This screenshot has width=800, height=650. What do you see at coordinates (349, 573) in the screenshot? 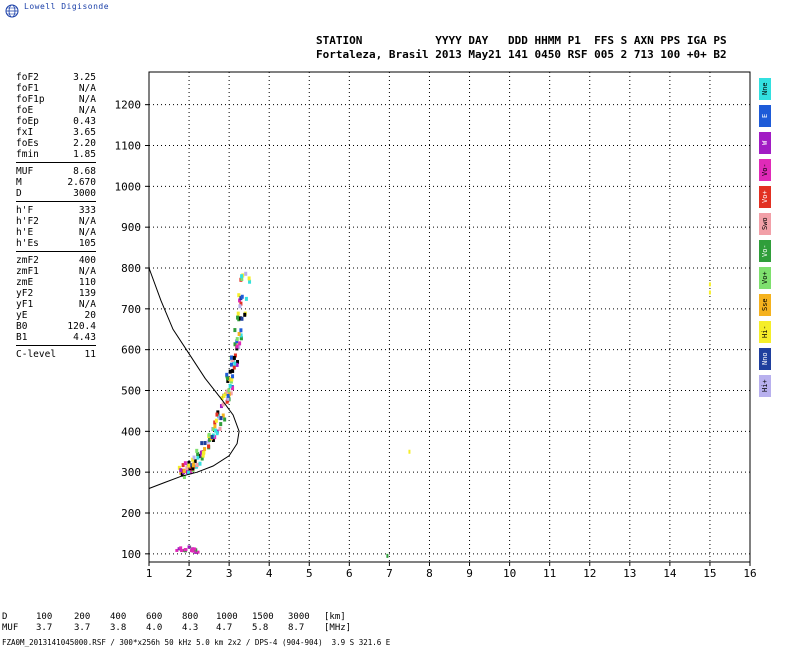
I see `x-tick-label: 6` at bounding box center [349, 573].